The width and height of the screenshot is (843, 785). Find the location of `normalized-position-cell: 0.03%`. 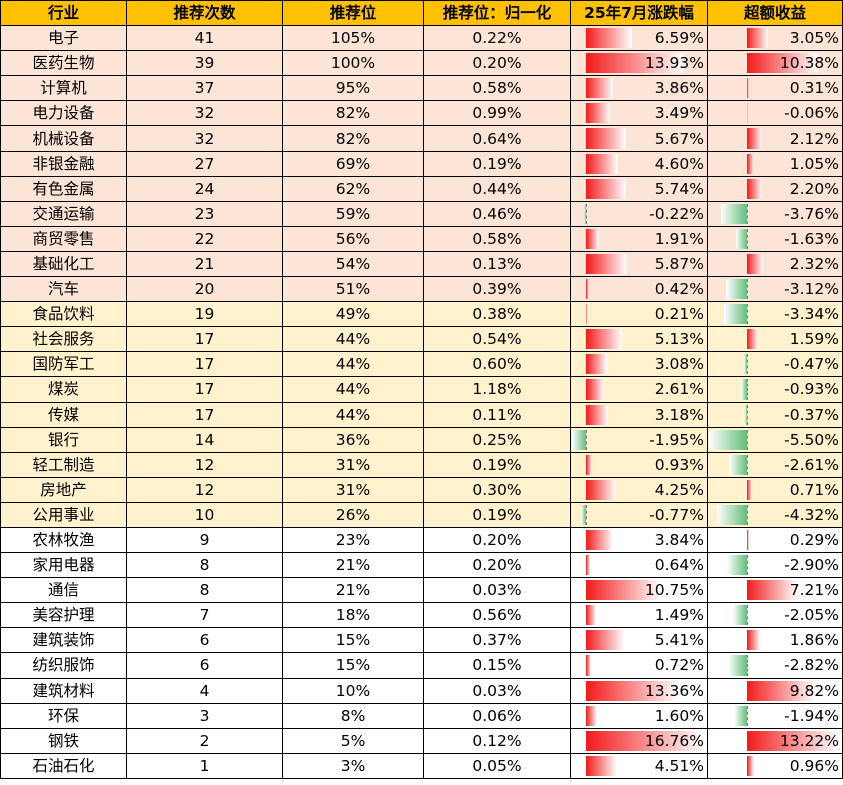

normalized-position-cell: 0.03% is located at coordinates (497, 690).